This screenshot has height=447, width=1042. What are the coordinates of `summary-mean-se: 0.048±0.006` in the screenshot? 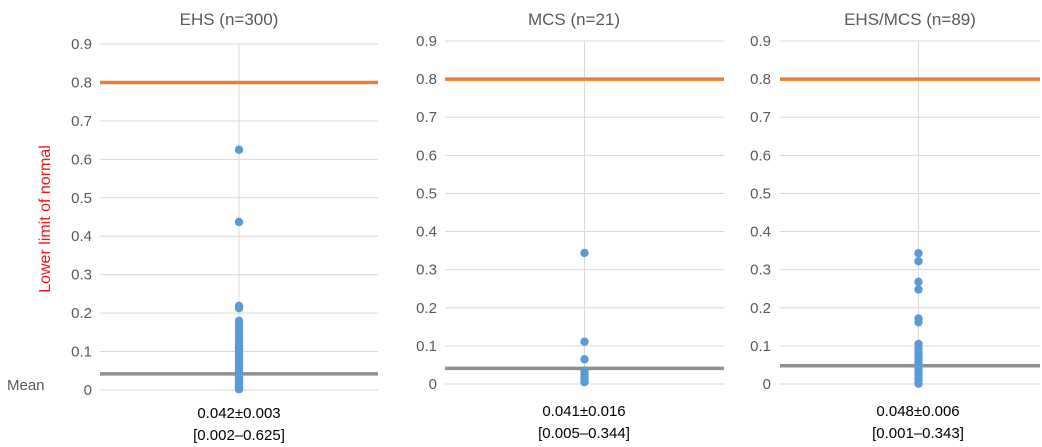 It's located at (917, 411).